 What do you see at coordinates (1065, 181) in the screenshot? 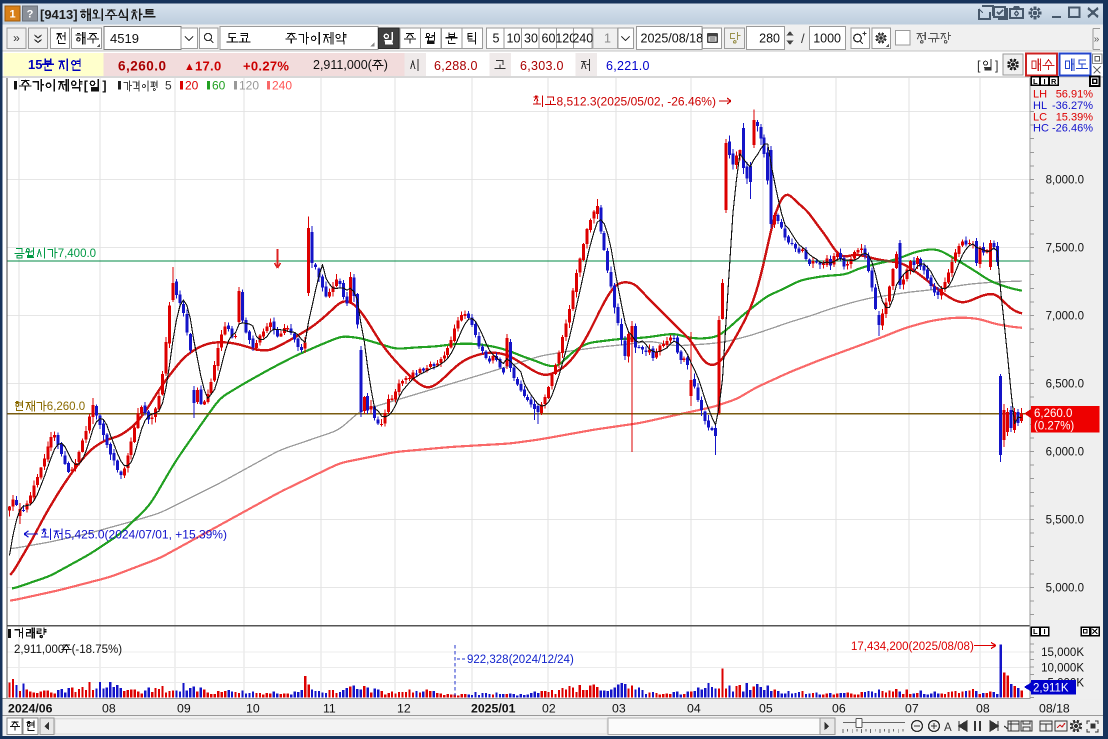
I see `svg-text: 8,000.0` at bounding box center [1065, 181].